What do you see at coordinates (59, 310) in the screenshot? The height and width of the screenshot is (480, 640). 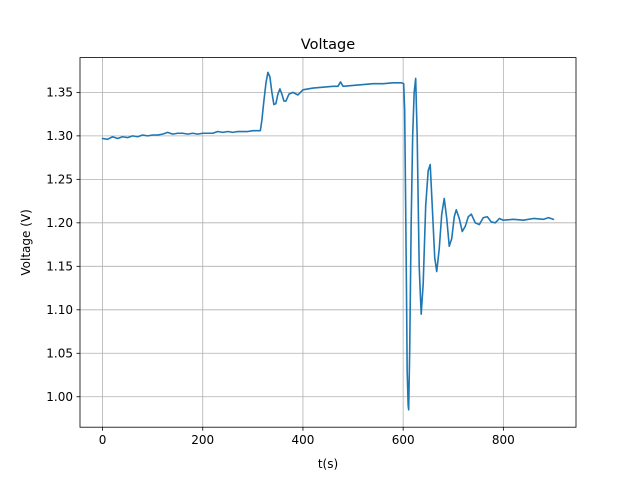 I see `y-tick-label: 1.10` at bounding box center [59, 310].